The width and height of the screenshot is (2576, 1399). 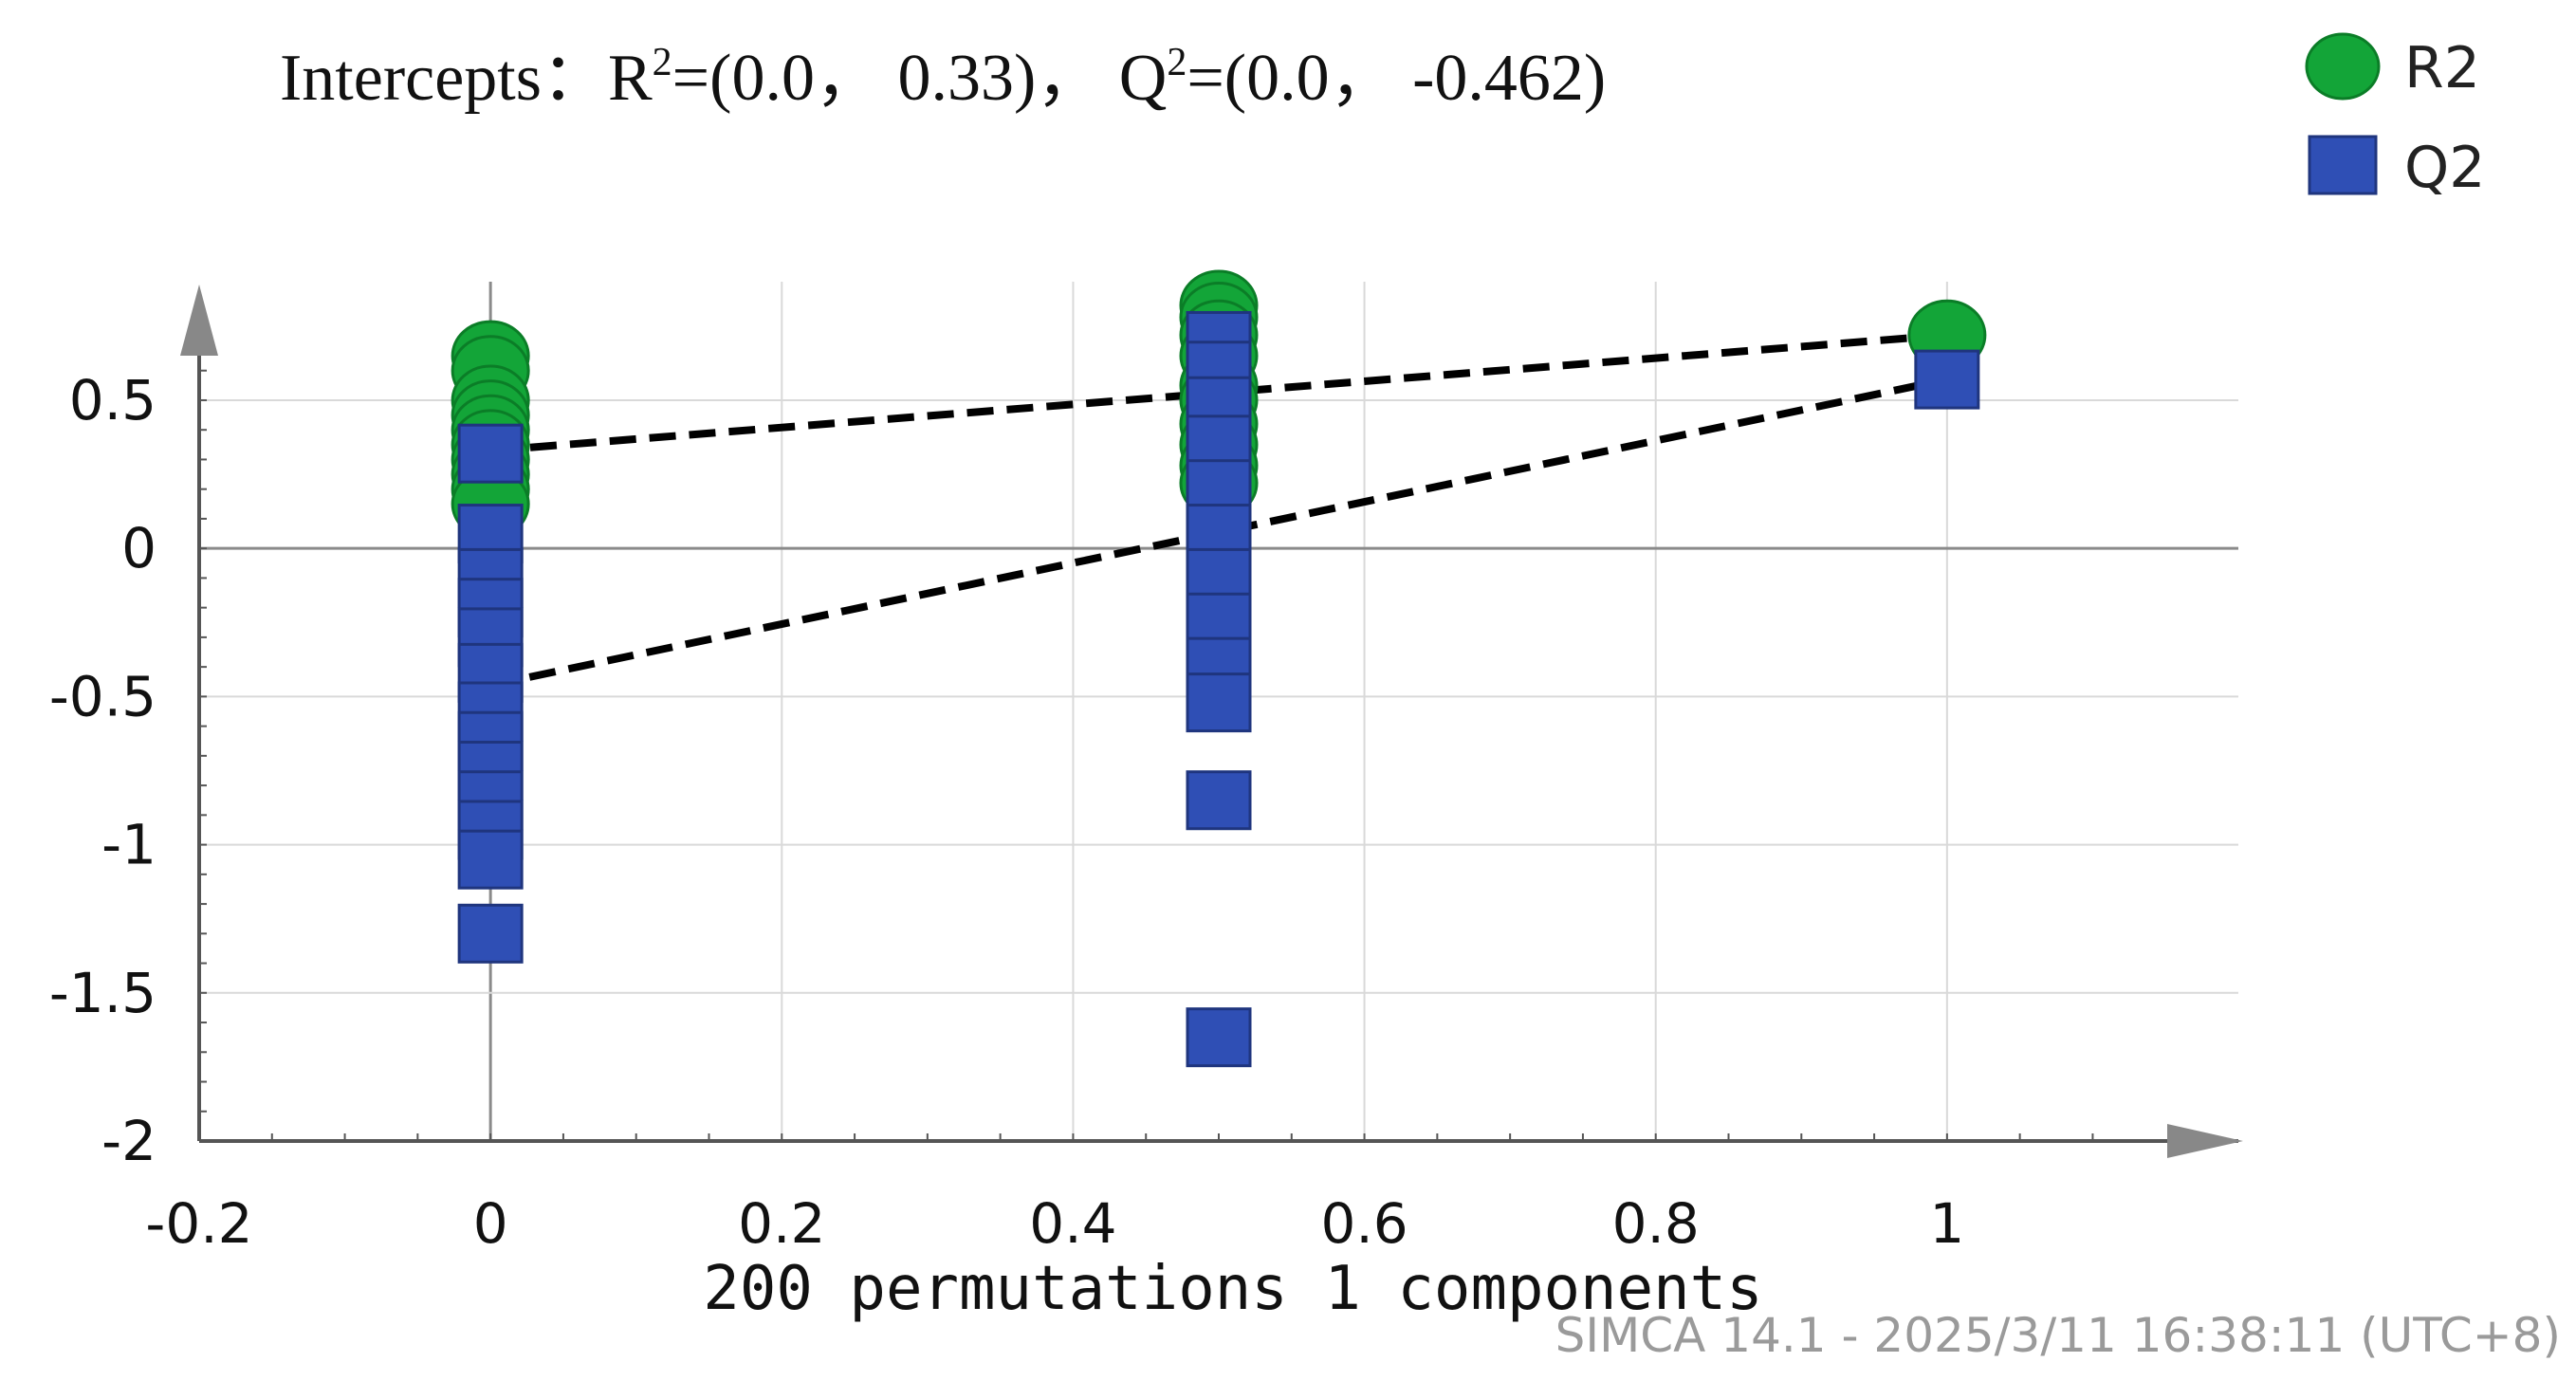 What do you see at coordinates (138, 548) in the screenshot?
I see `y-tick-label: 0` at bounding box center [138, 548].